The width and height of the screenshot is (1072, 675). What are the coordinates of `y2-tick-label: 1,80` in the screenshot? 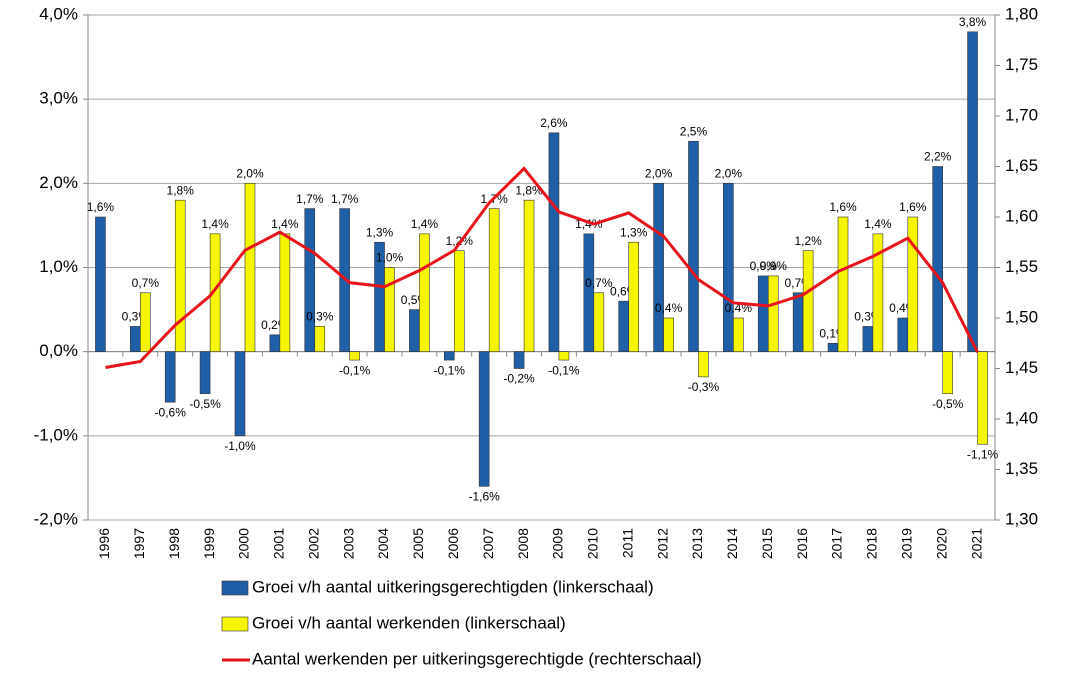 It's located at (1021, 13).